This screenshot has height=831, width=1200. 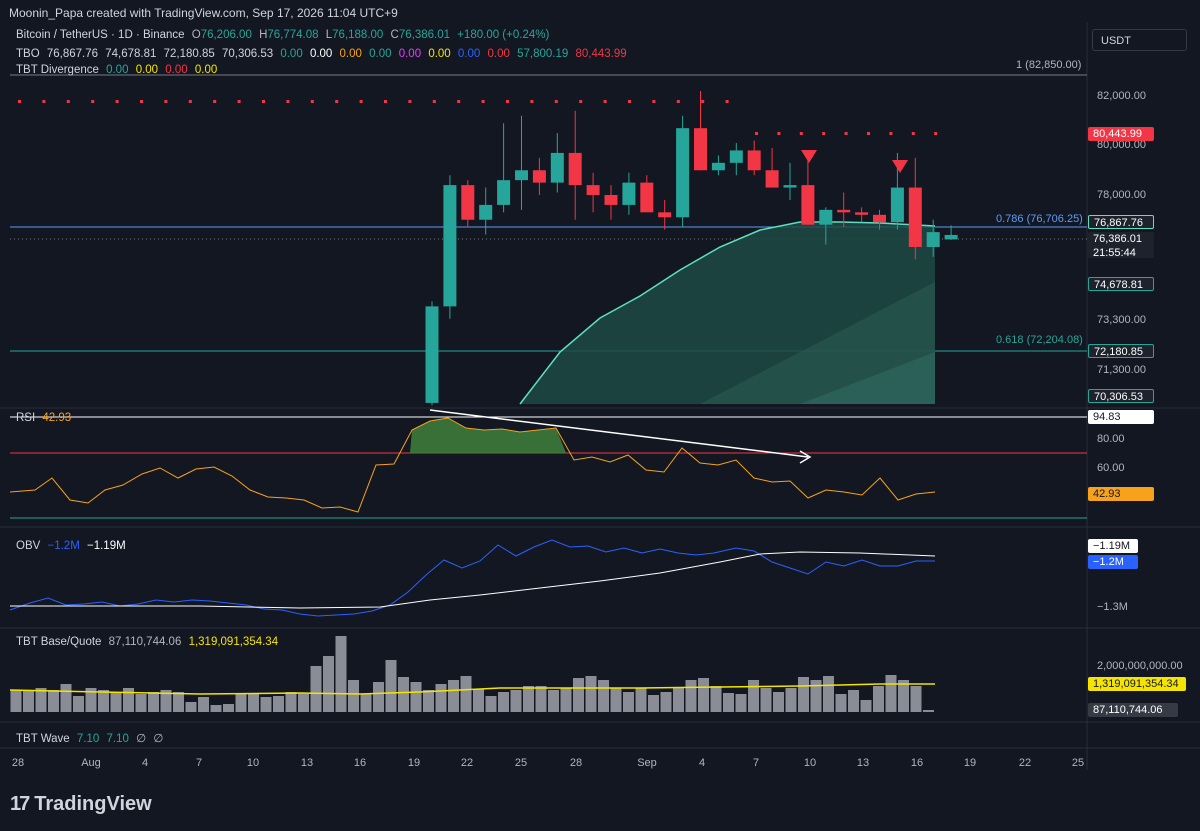 What do you see at coordinates (117, 739) in the screenshot?
I see `wave-value: 7.10` at bounding box center [117, 739].